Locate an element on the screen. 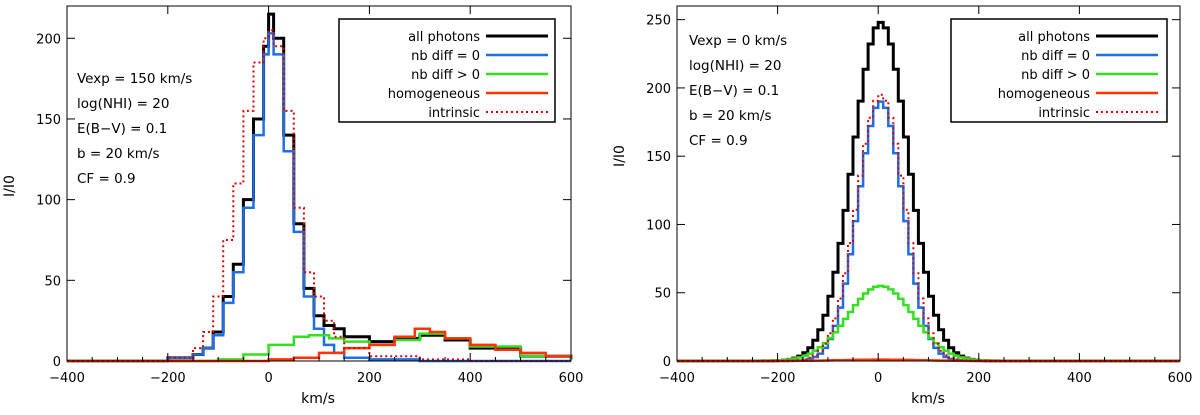  right-legend-label-intrinsic: intrinsic is located at coordinates (1064, 113).